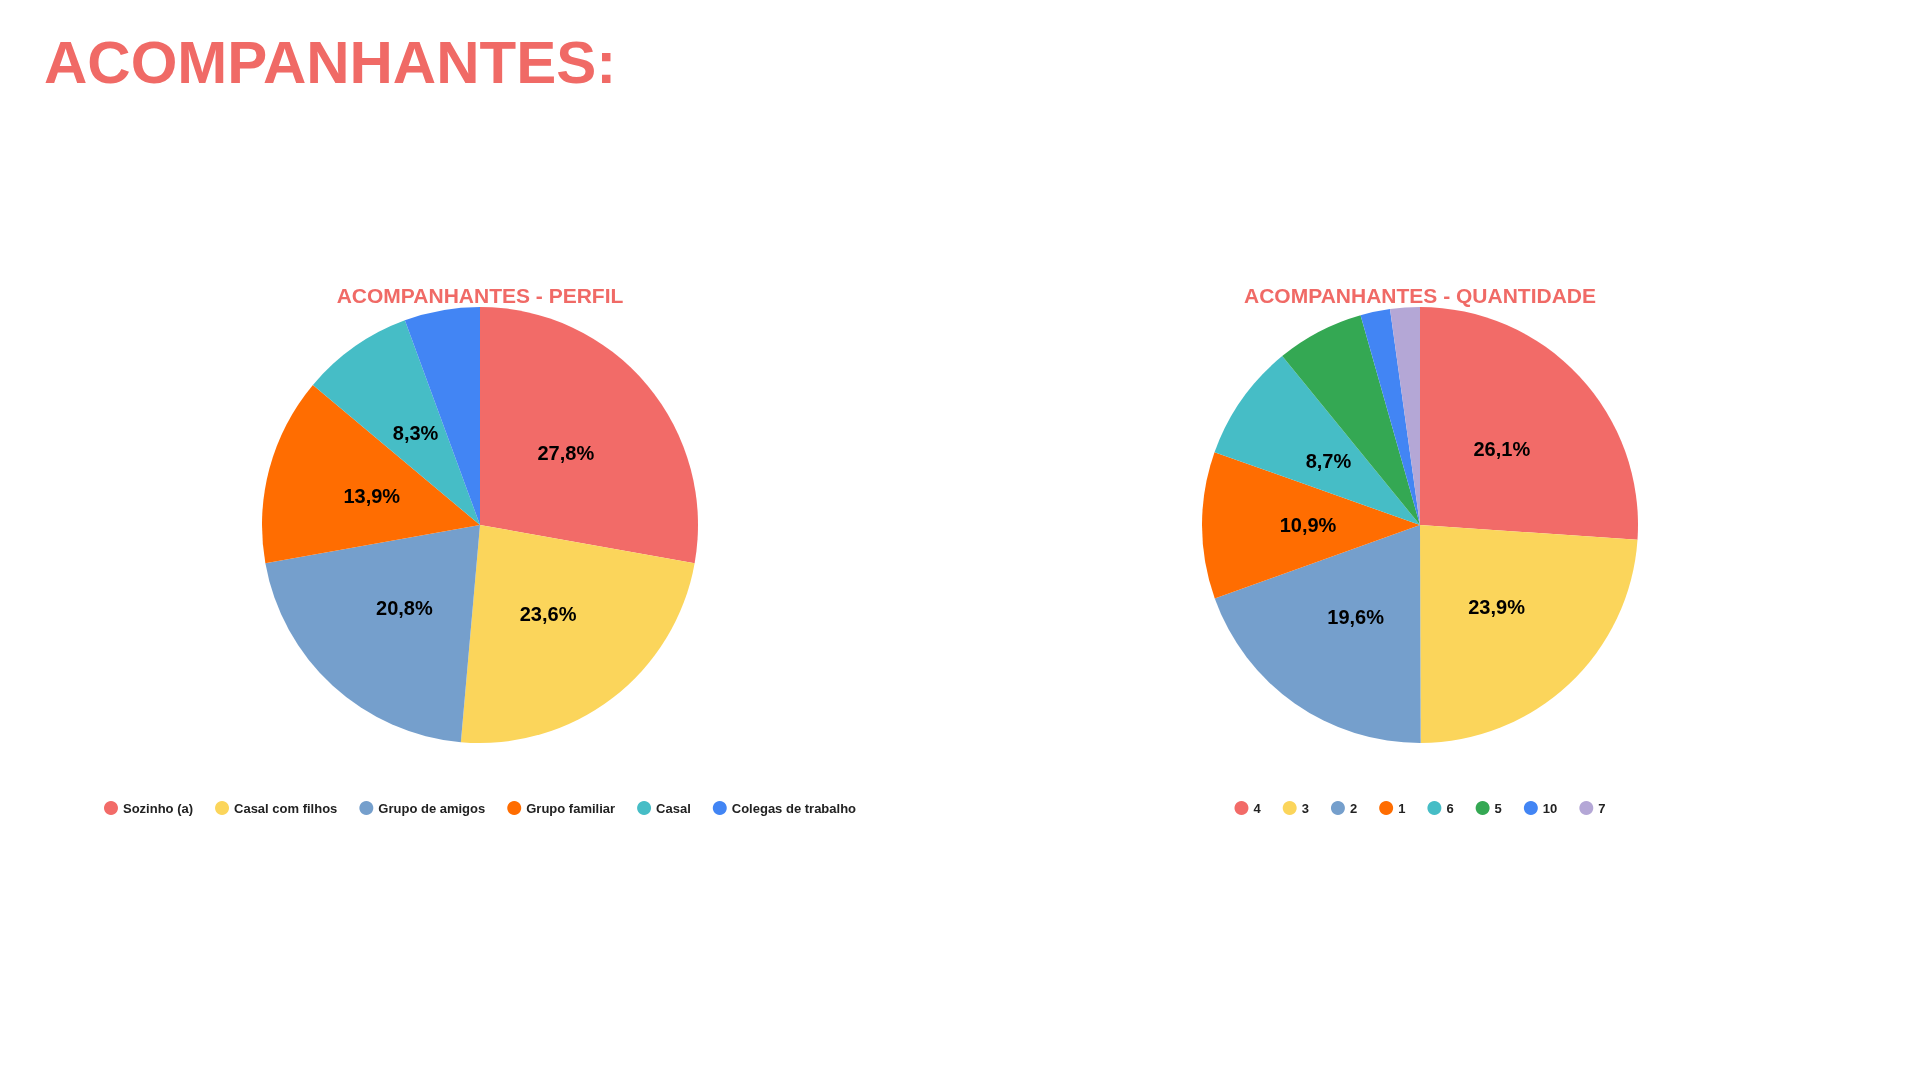 This screenshot has width=1920, height=1080. What do you see at coordinates (794, 808) in the screenshot?
I see `legend-label: Colegas de trabalho` at bounding box center [794, 808].